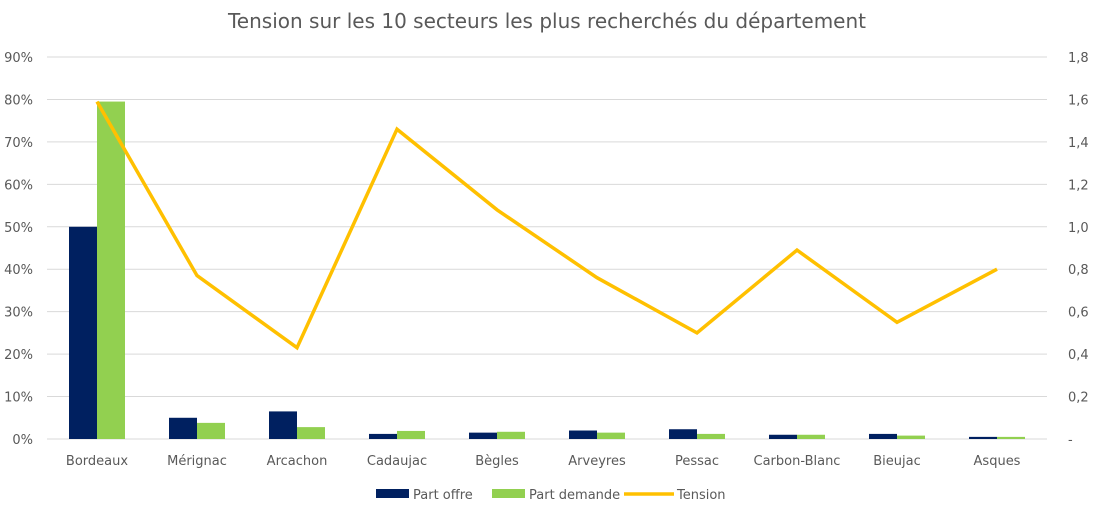 Image resolution: width=1095 pixels, height=506 pixels. What do you see at coordinates (18, 100) in the screenshot?
I see `left-tick-label: 80%` at bounding box center [18, 100].